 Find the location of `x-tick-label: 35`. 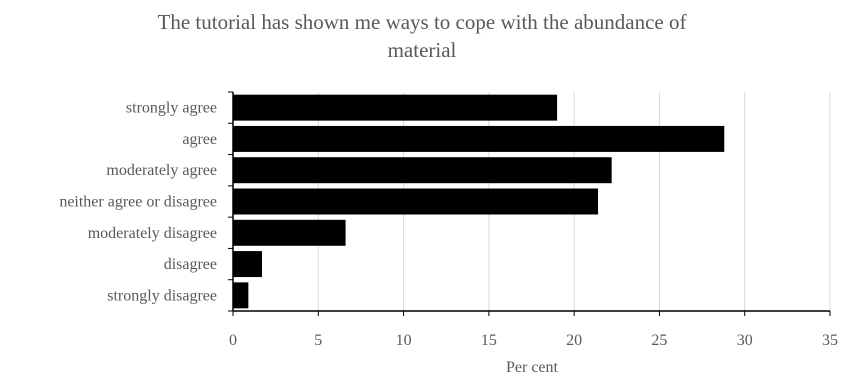

x-tick-label: 35 is located at coordinates (830, 340).